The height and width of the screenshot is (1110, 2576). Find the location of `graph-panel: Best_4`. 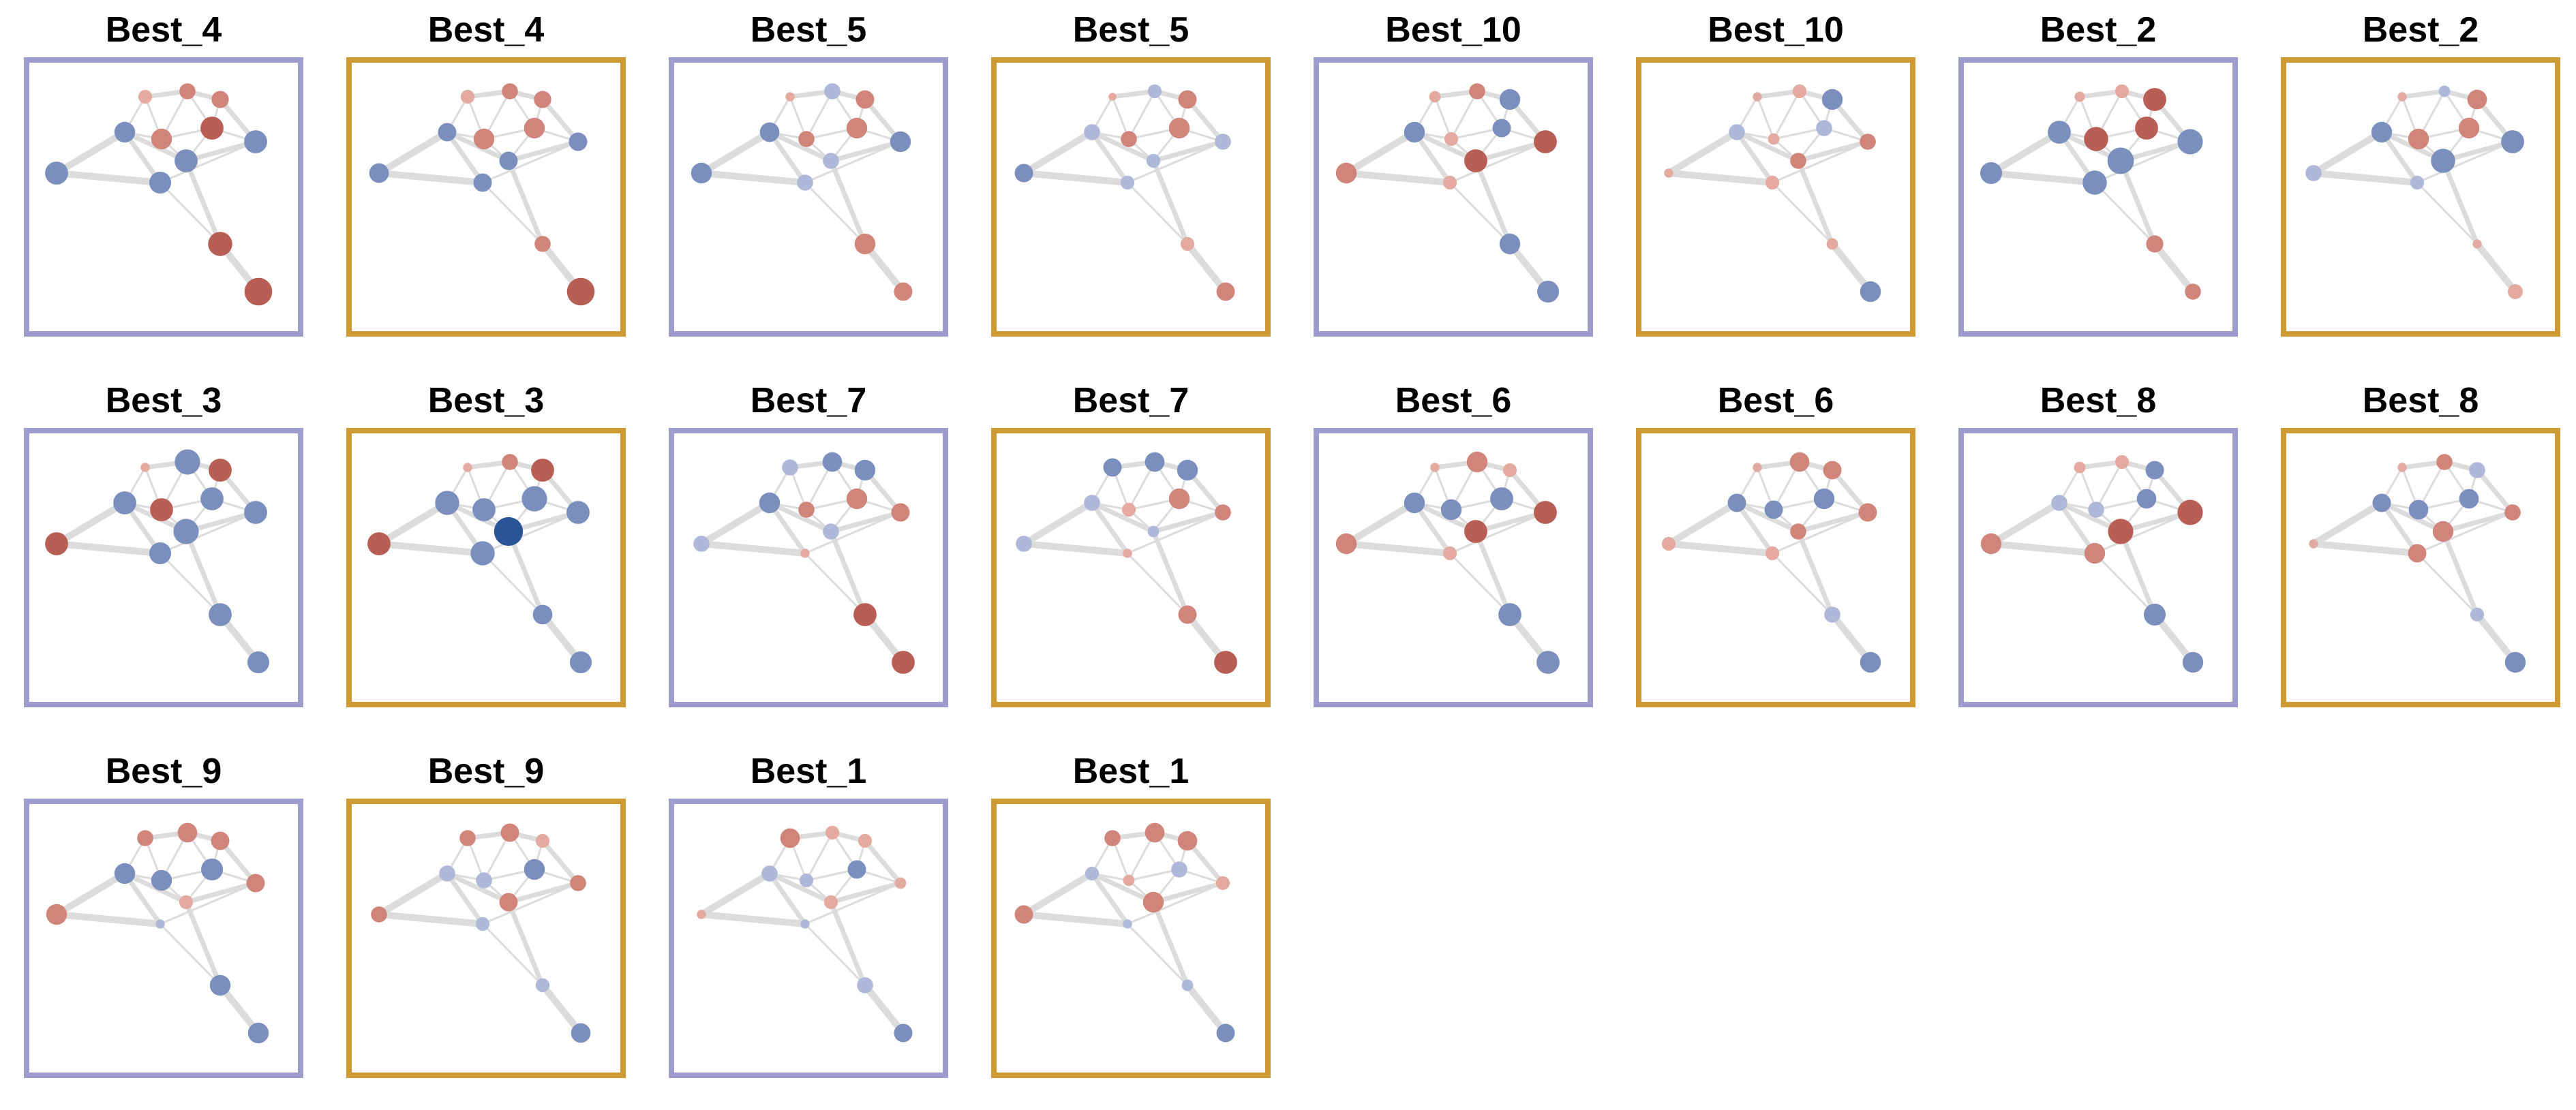

graph-panel: Best_4 is located at coordinates (163, 170).